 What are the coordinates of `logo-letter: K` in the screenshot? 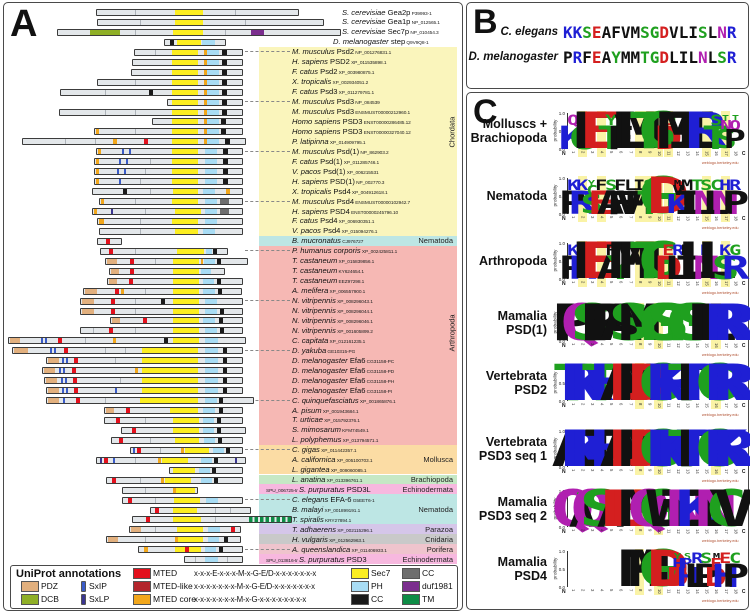 It's located at (592, 449).